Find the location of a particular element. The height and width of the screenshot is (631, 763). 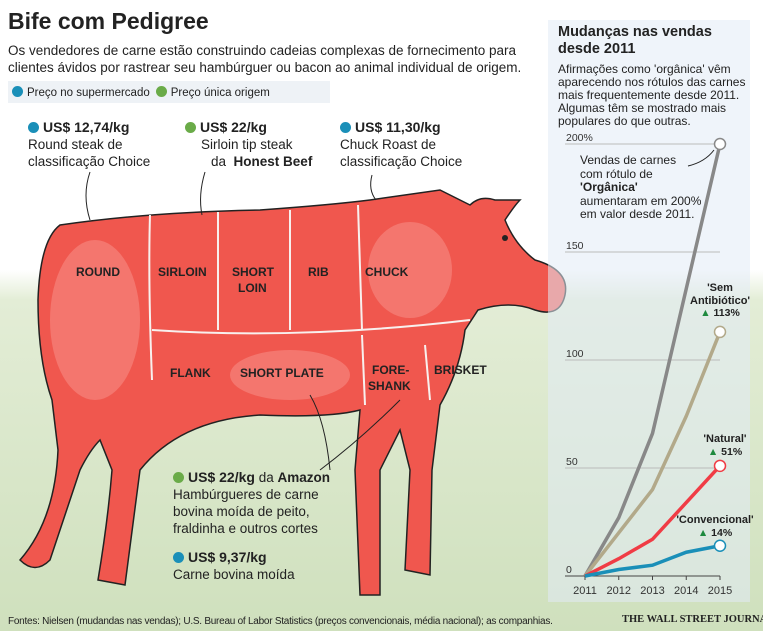

callout-text: Round steak de is located at coordinates (75, 144).